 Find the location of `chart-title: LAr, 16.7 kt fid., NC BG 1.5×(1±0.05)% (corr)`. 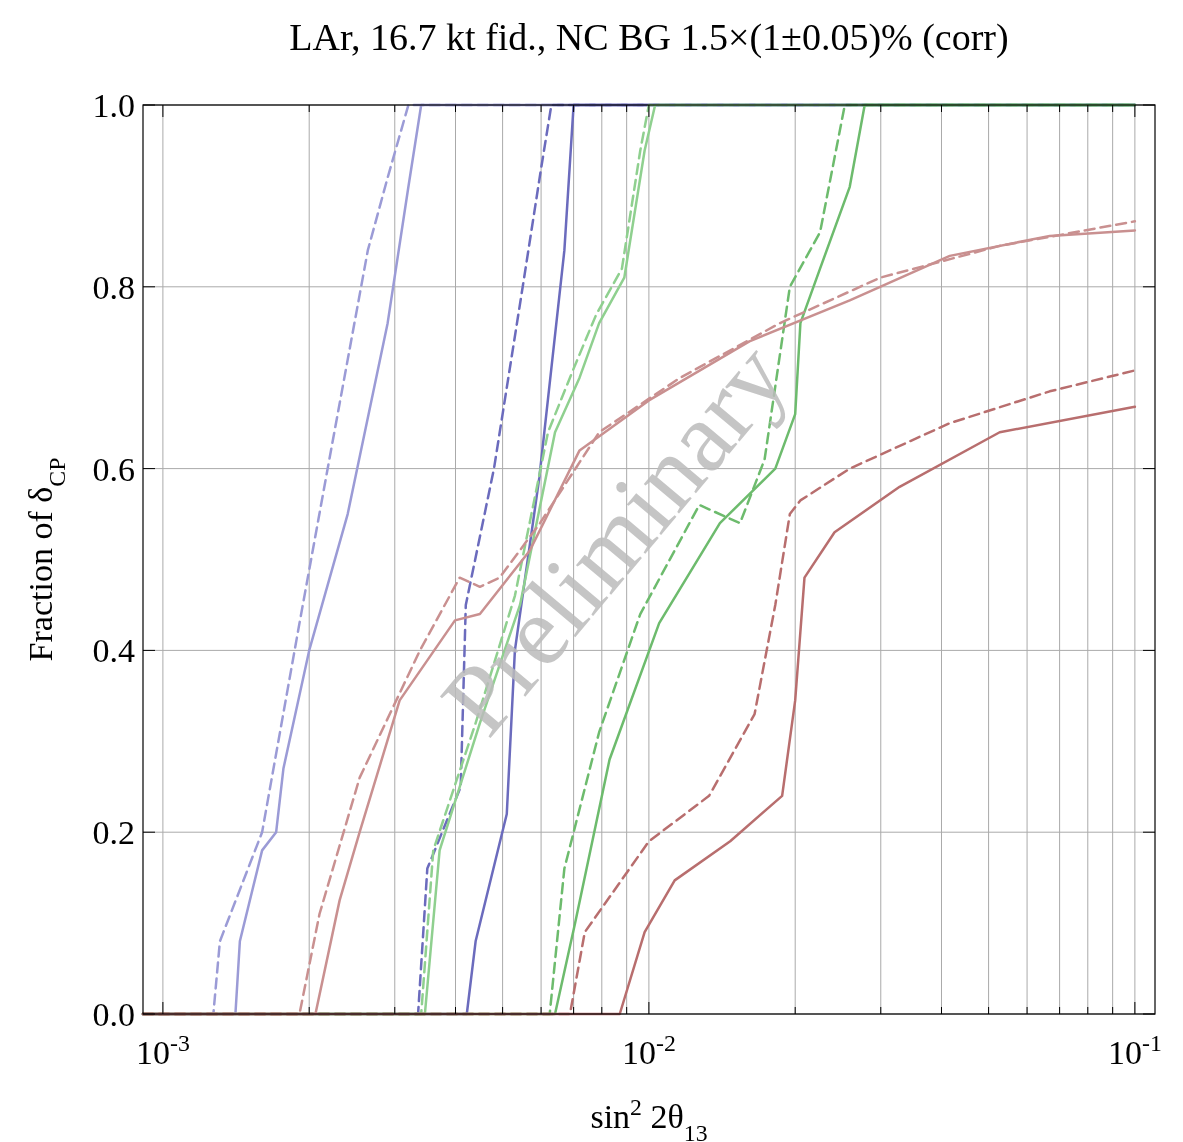

chart-title: LAr, 16.7 kt fid., NC BG 1.5×(1±0.05)% (corr) is located at coordinates (649, 37).